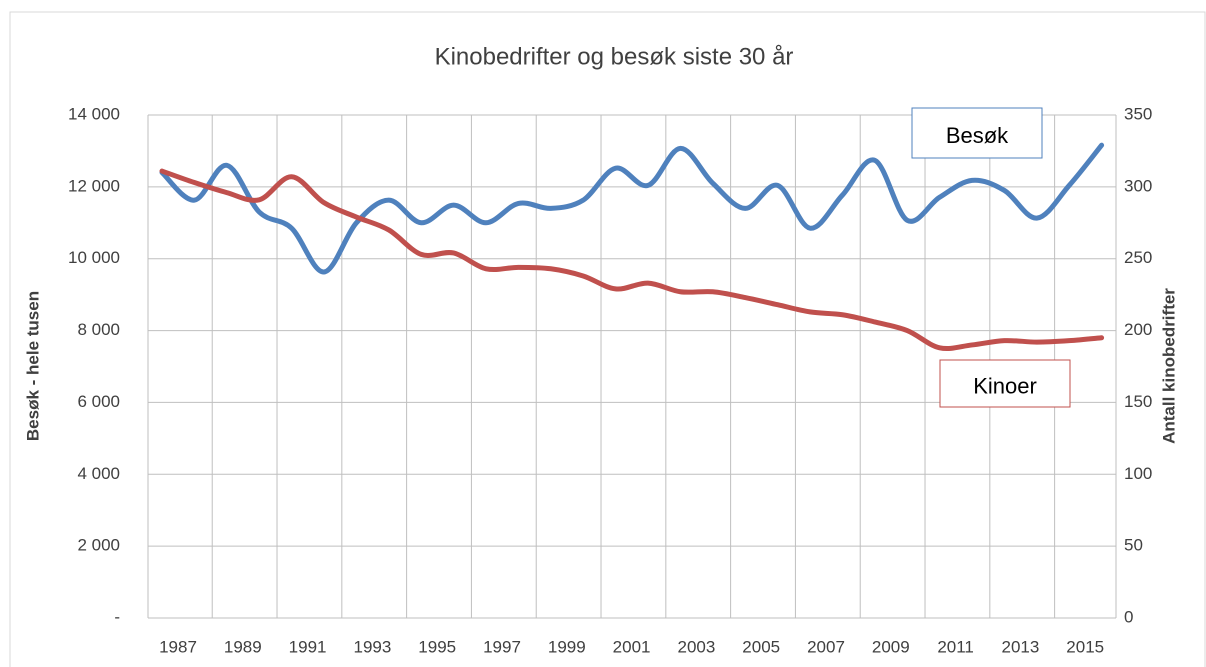 Image resolution: width=1206 pixels, height=667 pixels. I want to click on x-tick-label: 2001, so click(632, 646).